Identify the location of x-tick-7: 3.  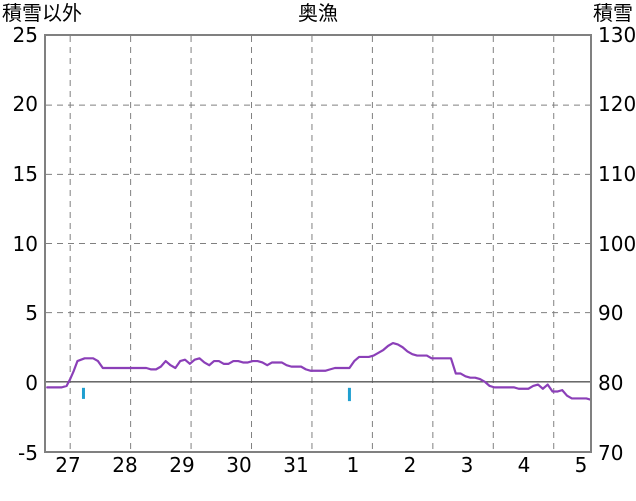
(467, 465).